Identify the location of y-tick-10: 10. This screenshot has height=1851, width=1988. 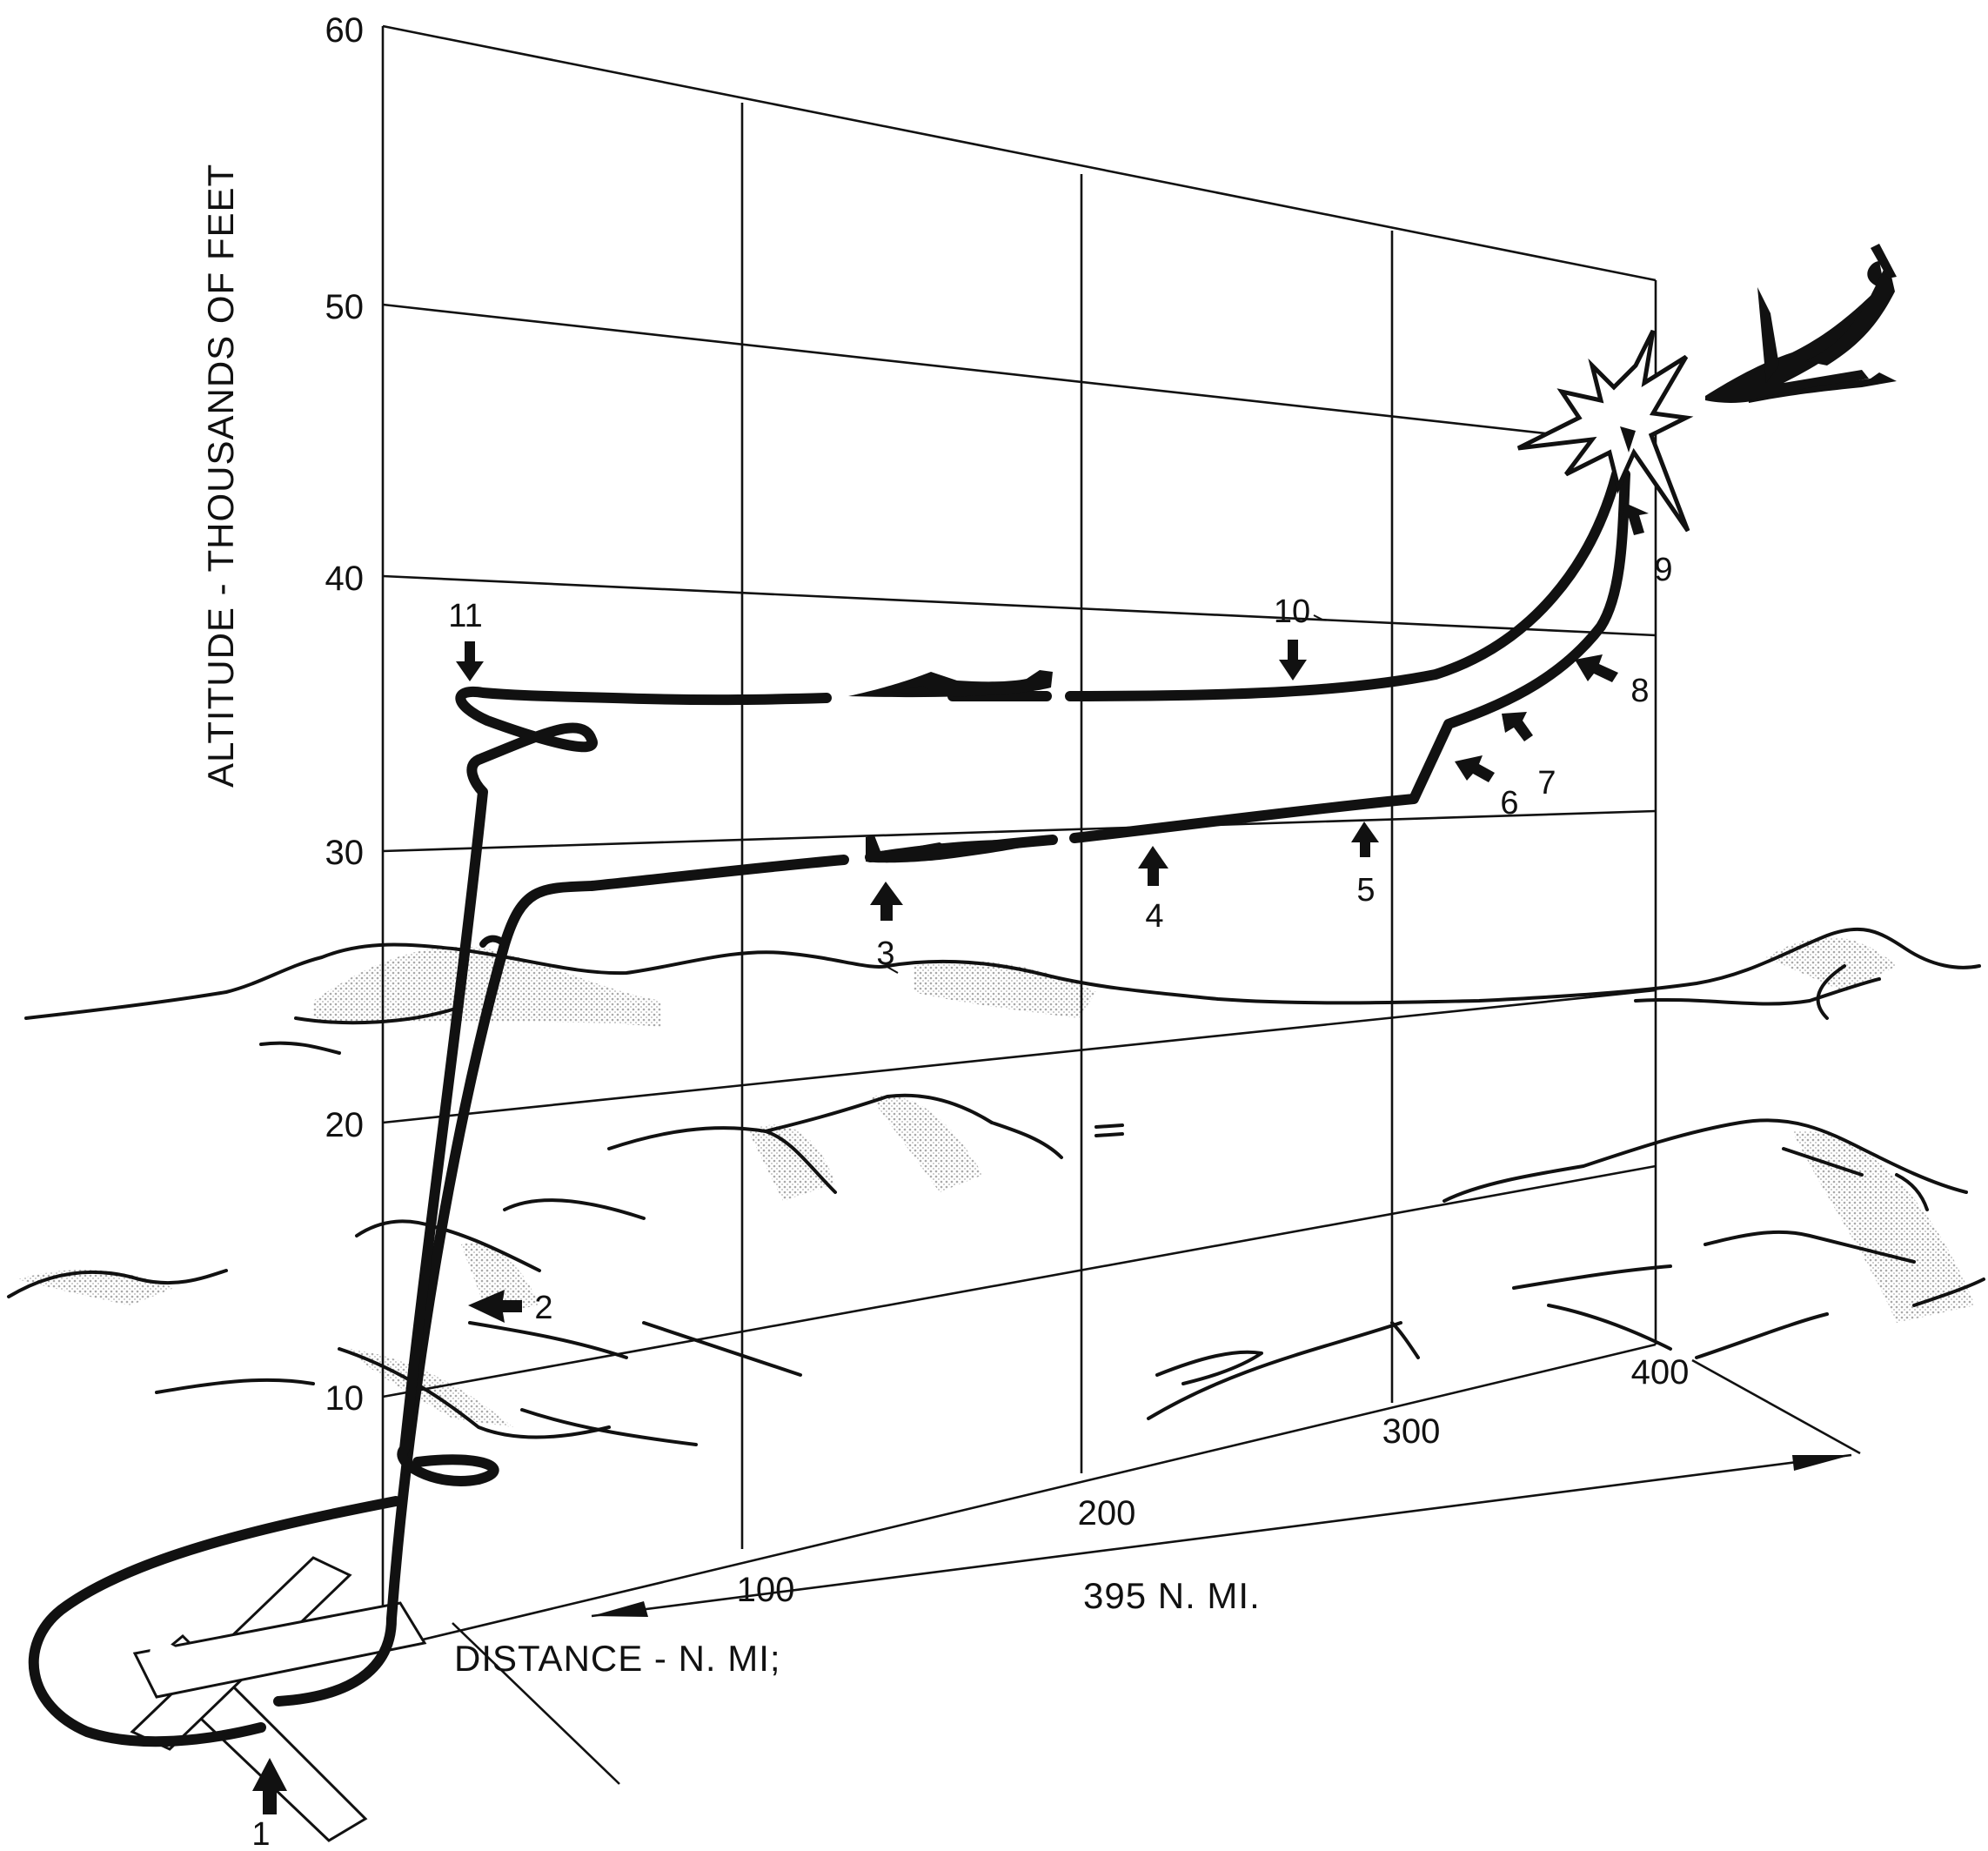
(345, 1398).